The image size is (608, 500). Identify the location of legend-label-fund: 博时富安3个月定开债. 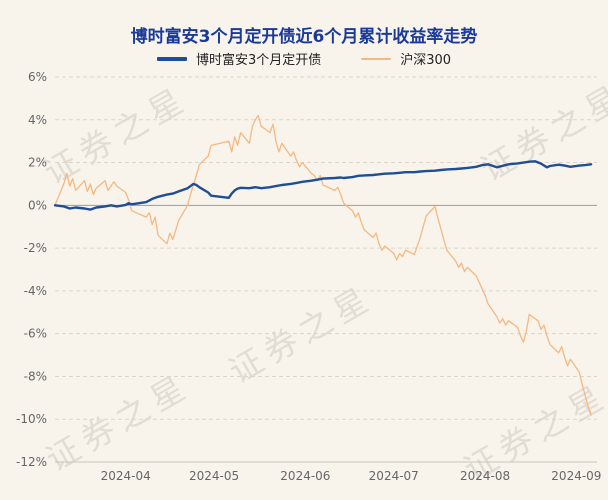
(258, 60).